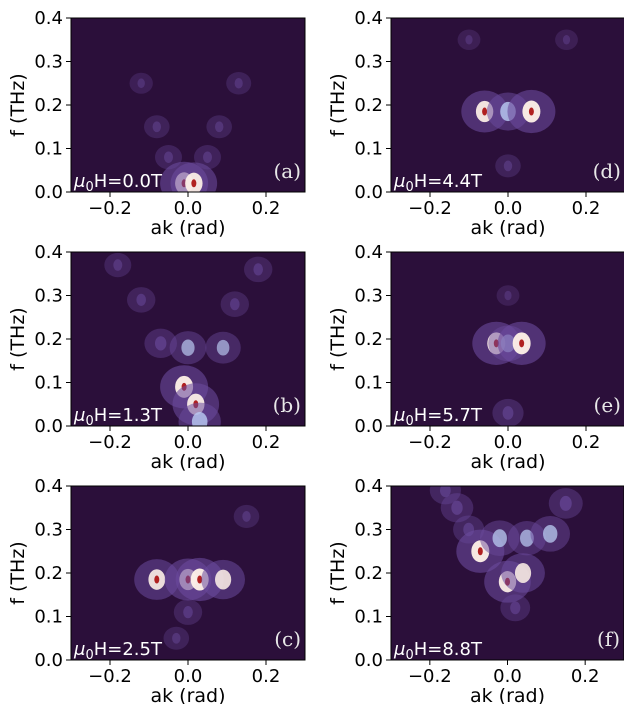 The width and height of the screenshot is (624, 704). What do you see at coordinates (287, 171) in the screenshot?
I see `panel-tag: (a)` at bounding box center [287, 171].